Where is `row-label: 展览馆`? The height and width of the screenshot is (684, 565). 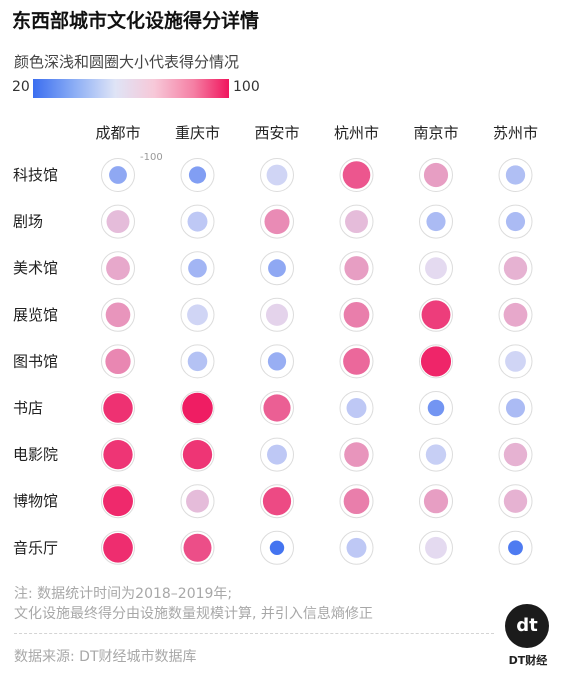
row-label: 展览馆 is located at coordinates (35, 315).